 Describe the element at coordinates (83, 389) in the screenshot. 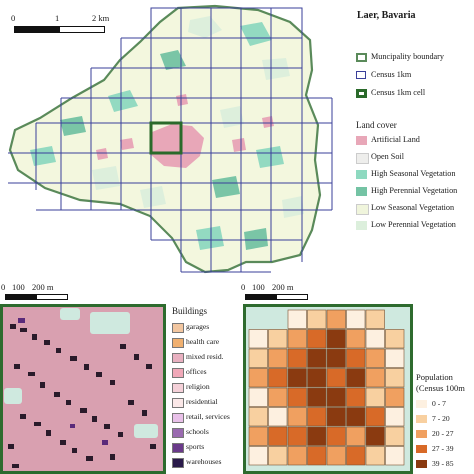

I see `buildings-inset-map` at that location.